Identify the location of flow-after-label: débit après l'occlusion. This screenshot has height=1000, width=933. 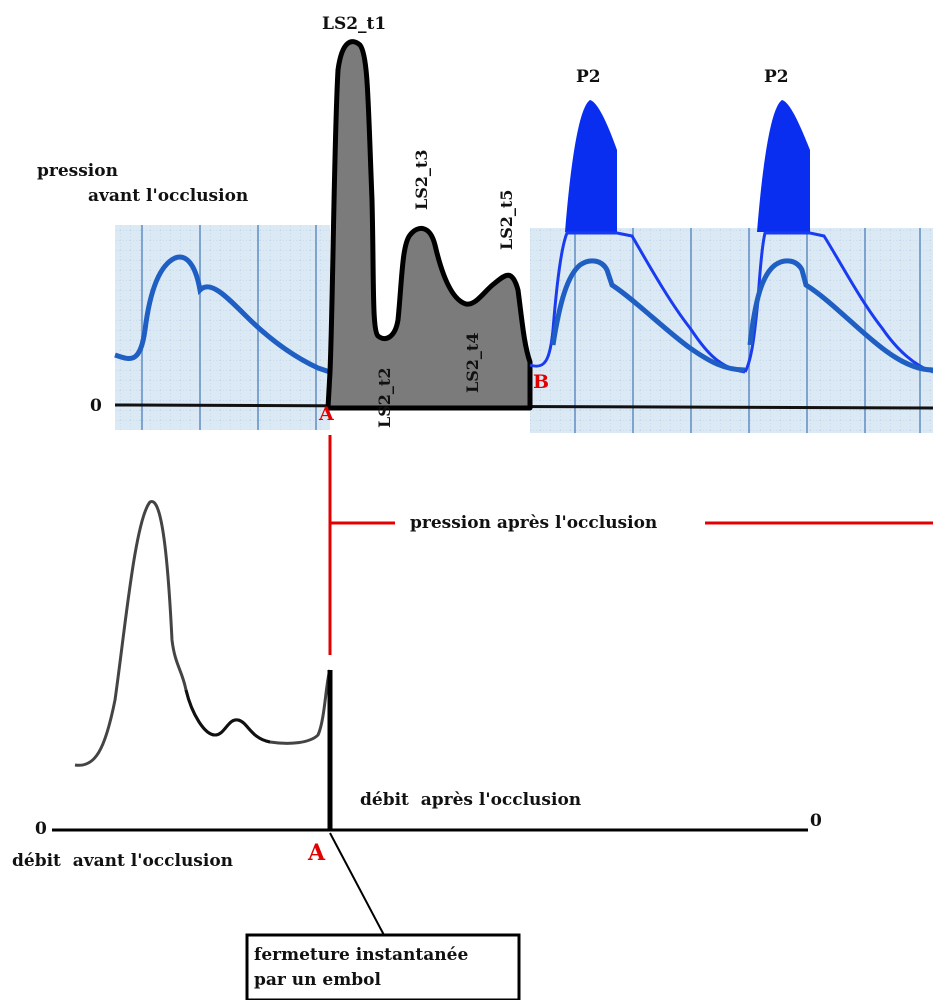
(470, 800).